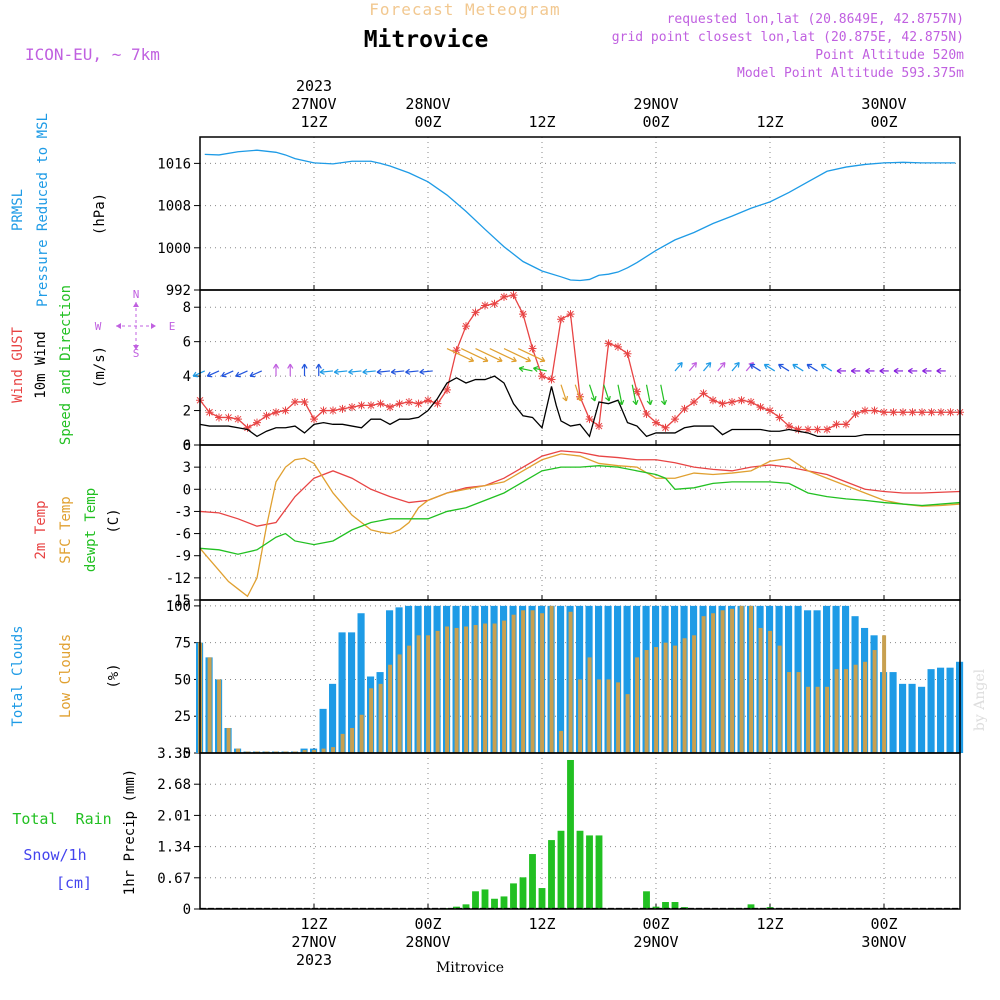 This screenshot has width=1000, height=1000. I want to click on y-tick-label: -9, so click(182, 557).